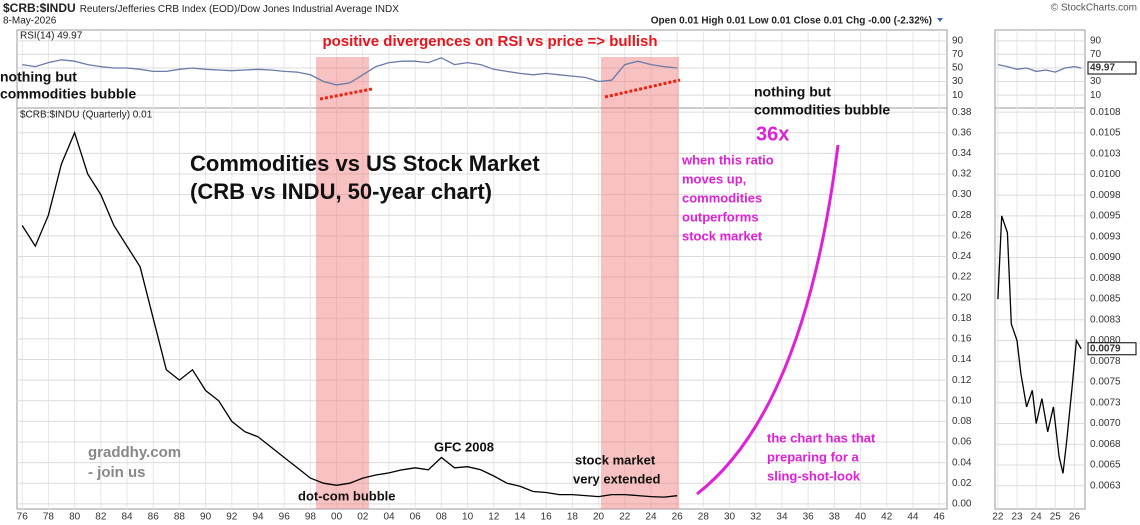 Image resolution: width=1140 pixels, height=525 pixels. I want to click on promo: - join us, so click(117, 472).